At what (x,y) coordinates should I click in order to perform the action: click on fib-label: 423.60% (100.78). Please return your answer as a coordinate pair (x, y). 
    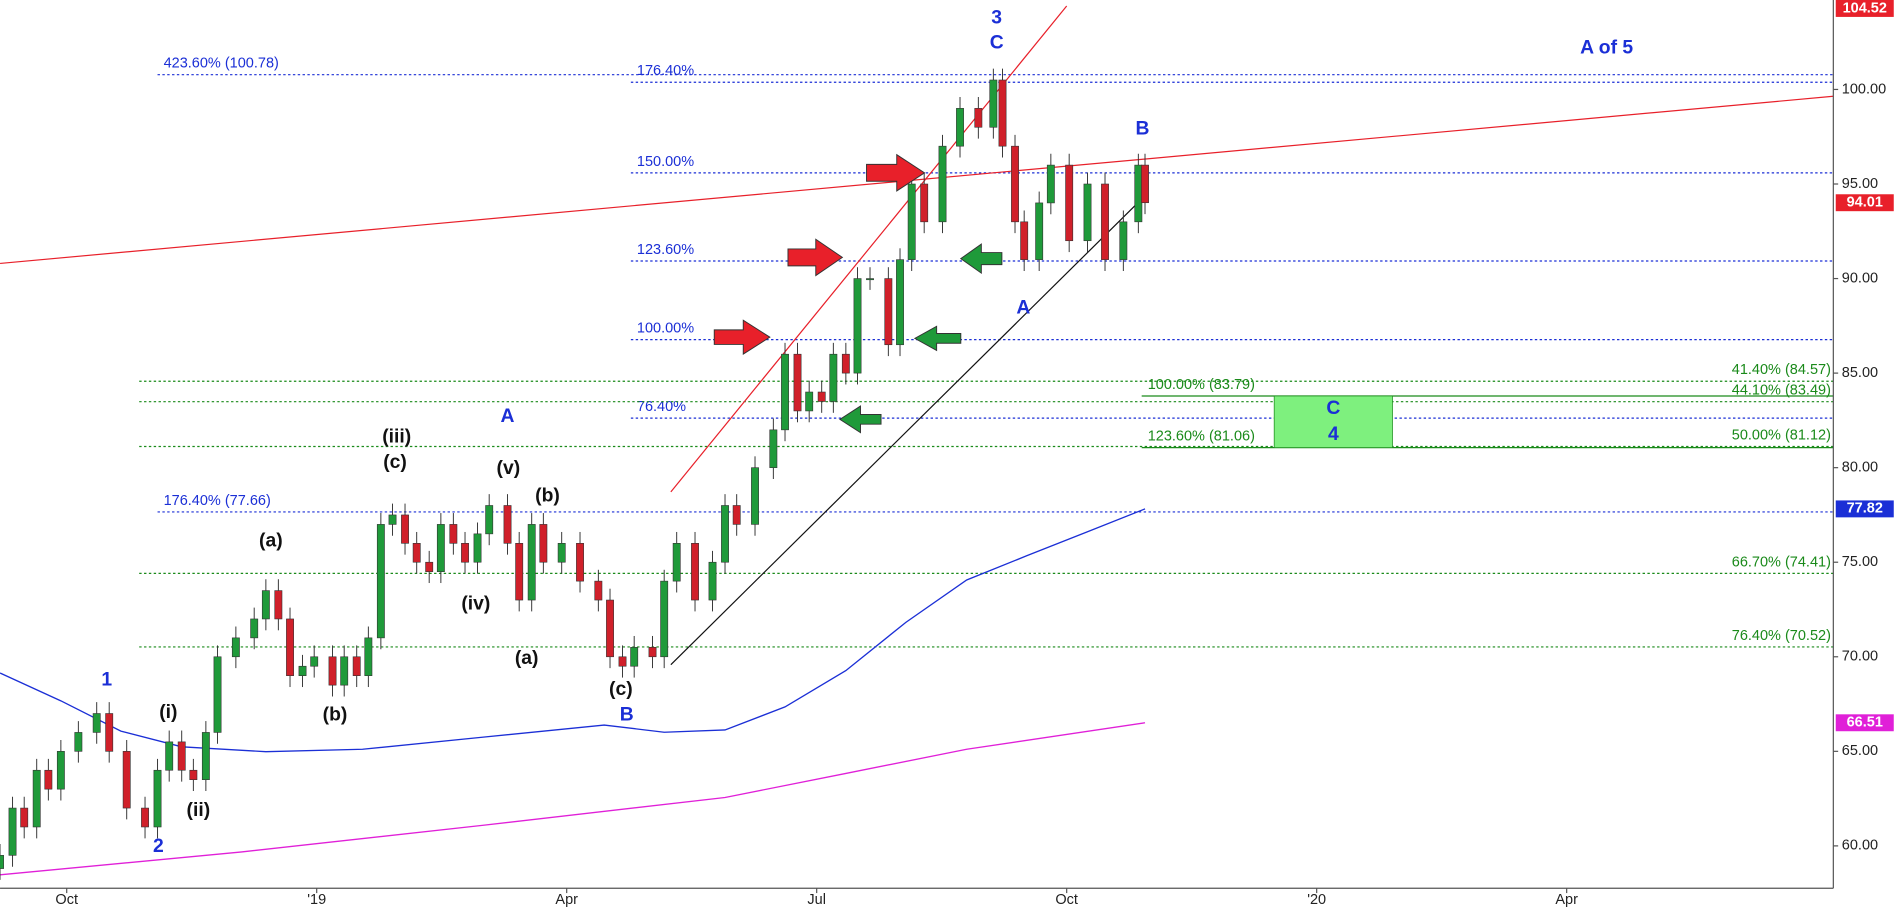
    Looking at the image, I should click on (221, 64).